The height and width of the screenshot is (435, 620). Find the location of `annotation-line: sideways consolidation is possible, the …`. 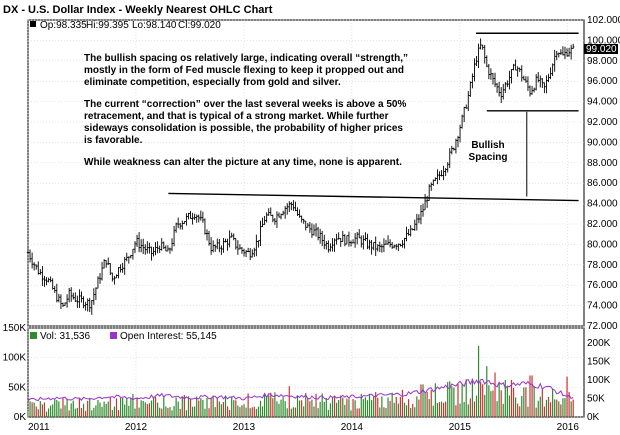

annotation-line: sideways consolidation is possible, the … is located at coordinates (243, 128).